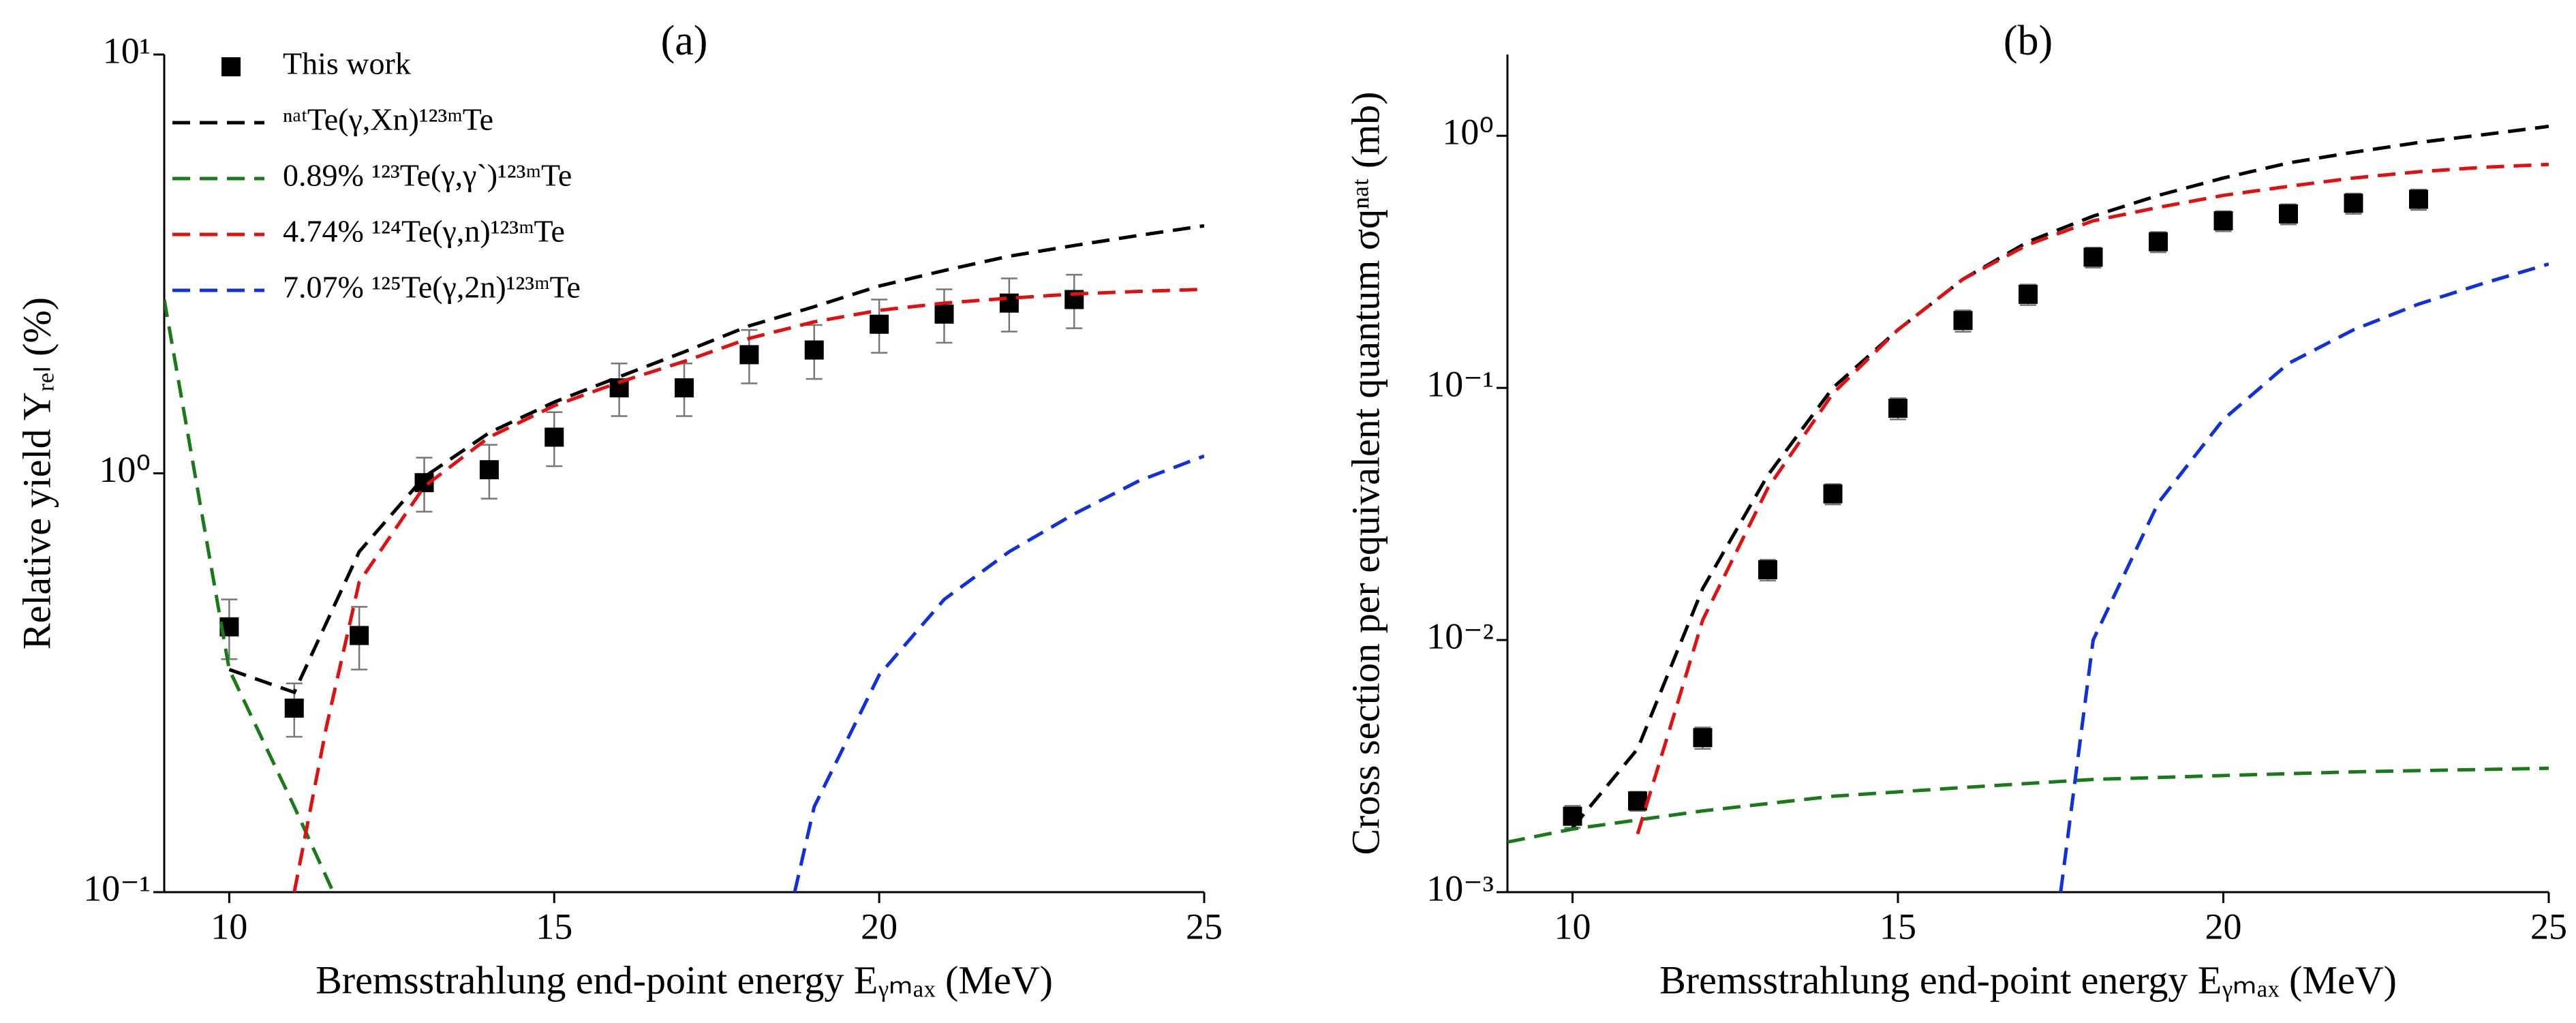 The width and height of the screenshot is (2576, 1023). Describe the element at coordinates (347, 63) in the screenshot. I see `legend-label: This work` at that location.